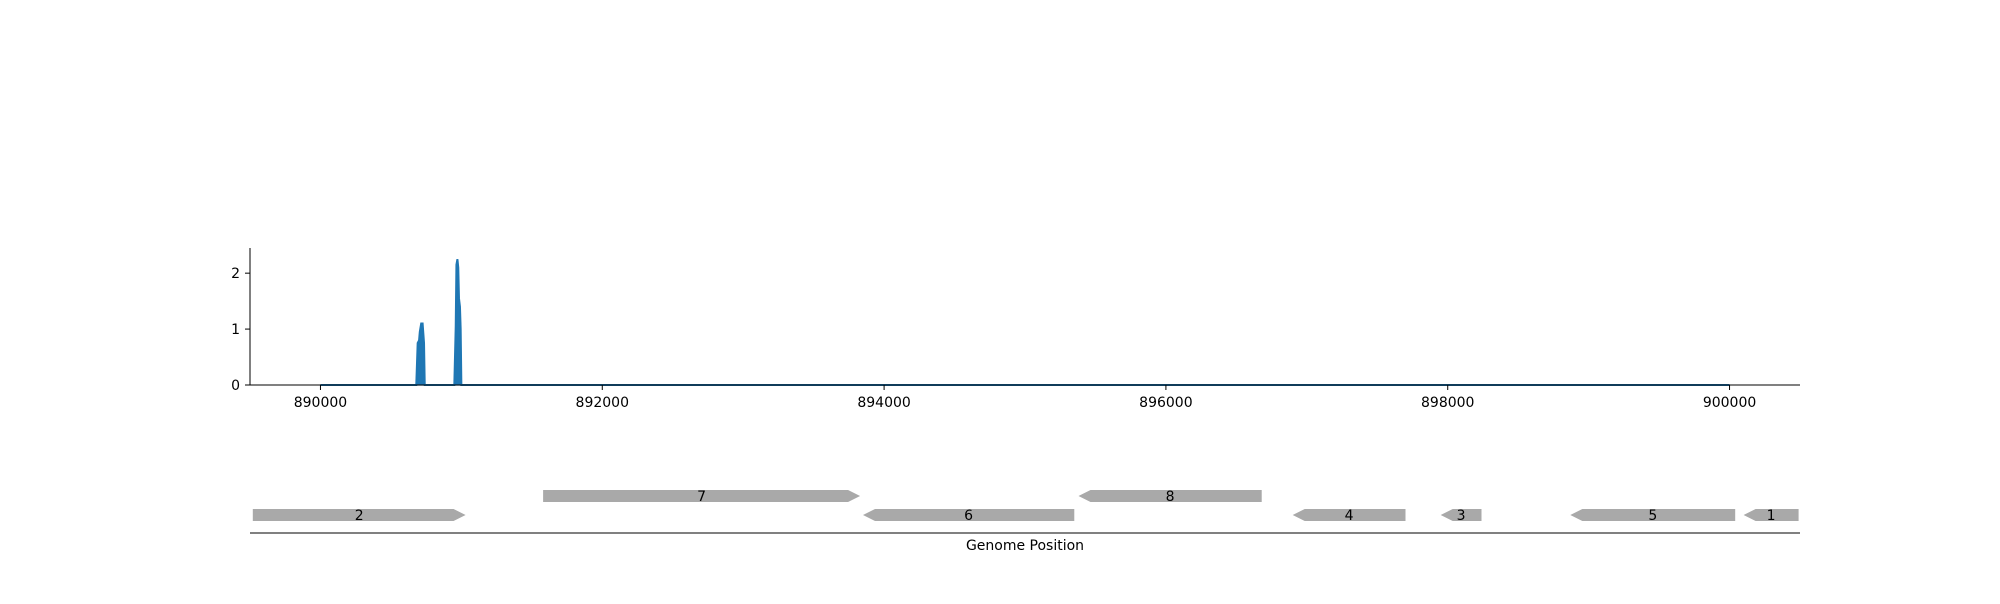 The image size is (2000, 604). I want to click on gene-track: 2 7 6 8 4 3 5 1, so click(1025, 511).